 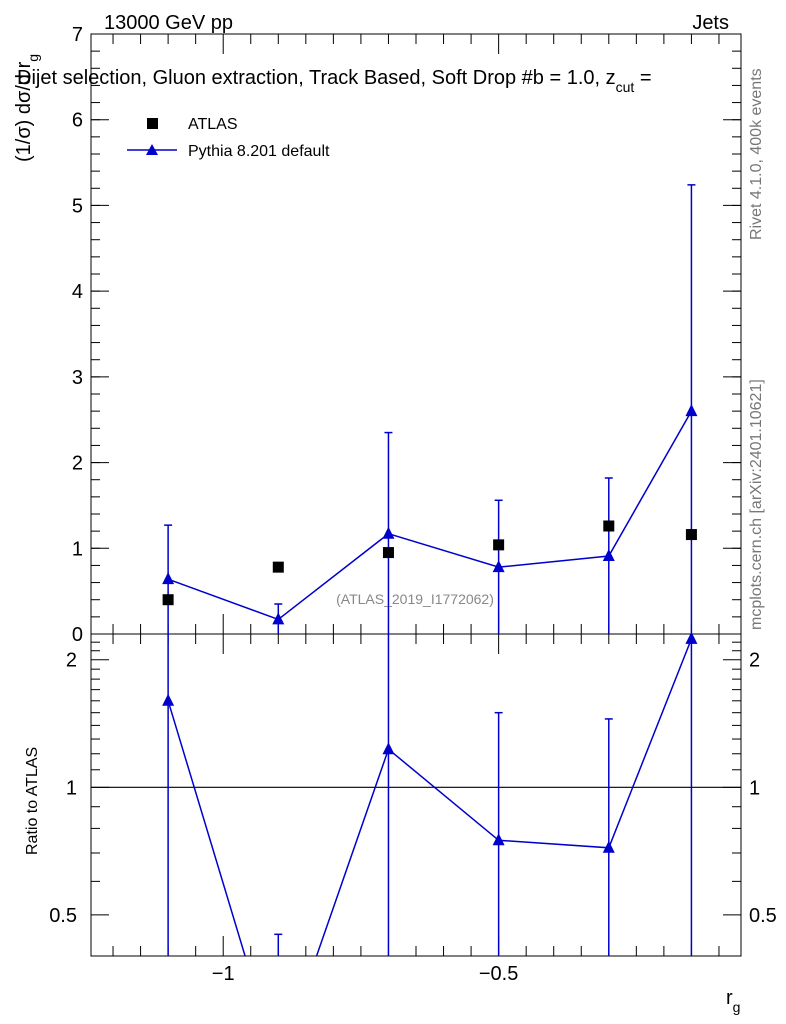 I want to click on main-tick-labels: 0 1 2 3 4 5 6 7, so click(x=77, y=335).